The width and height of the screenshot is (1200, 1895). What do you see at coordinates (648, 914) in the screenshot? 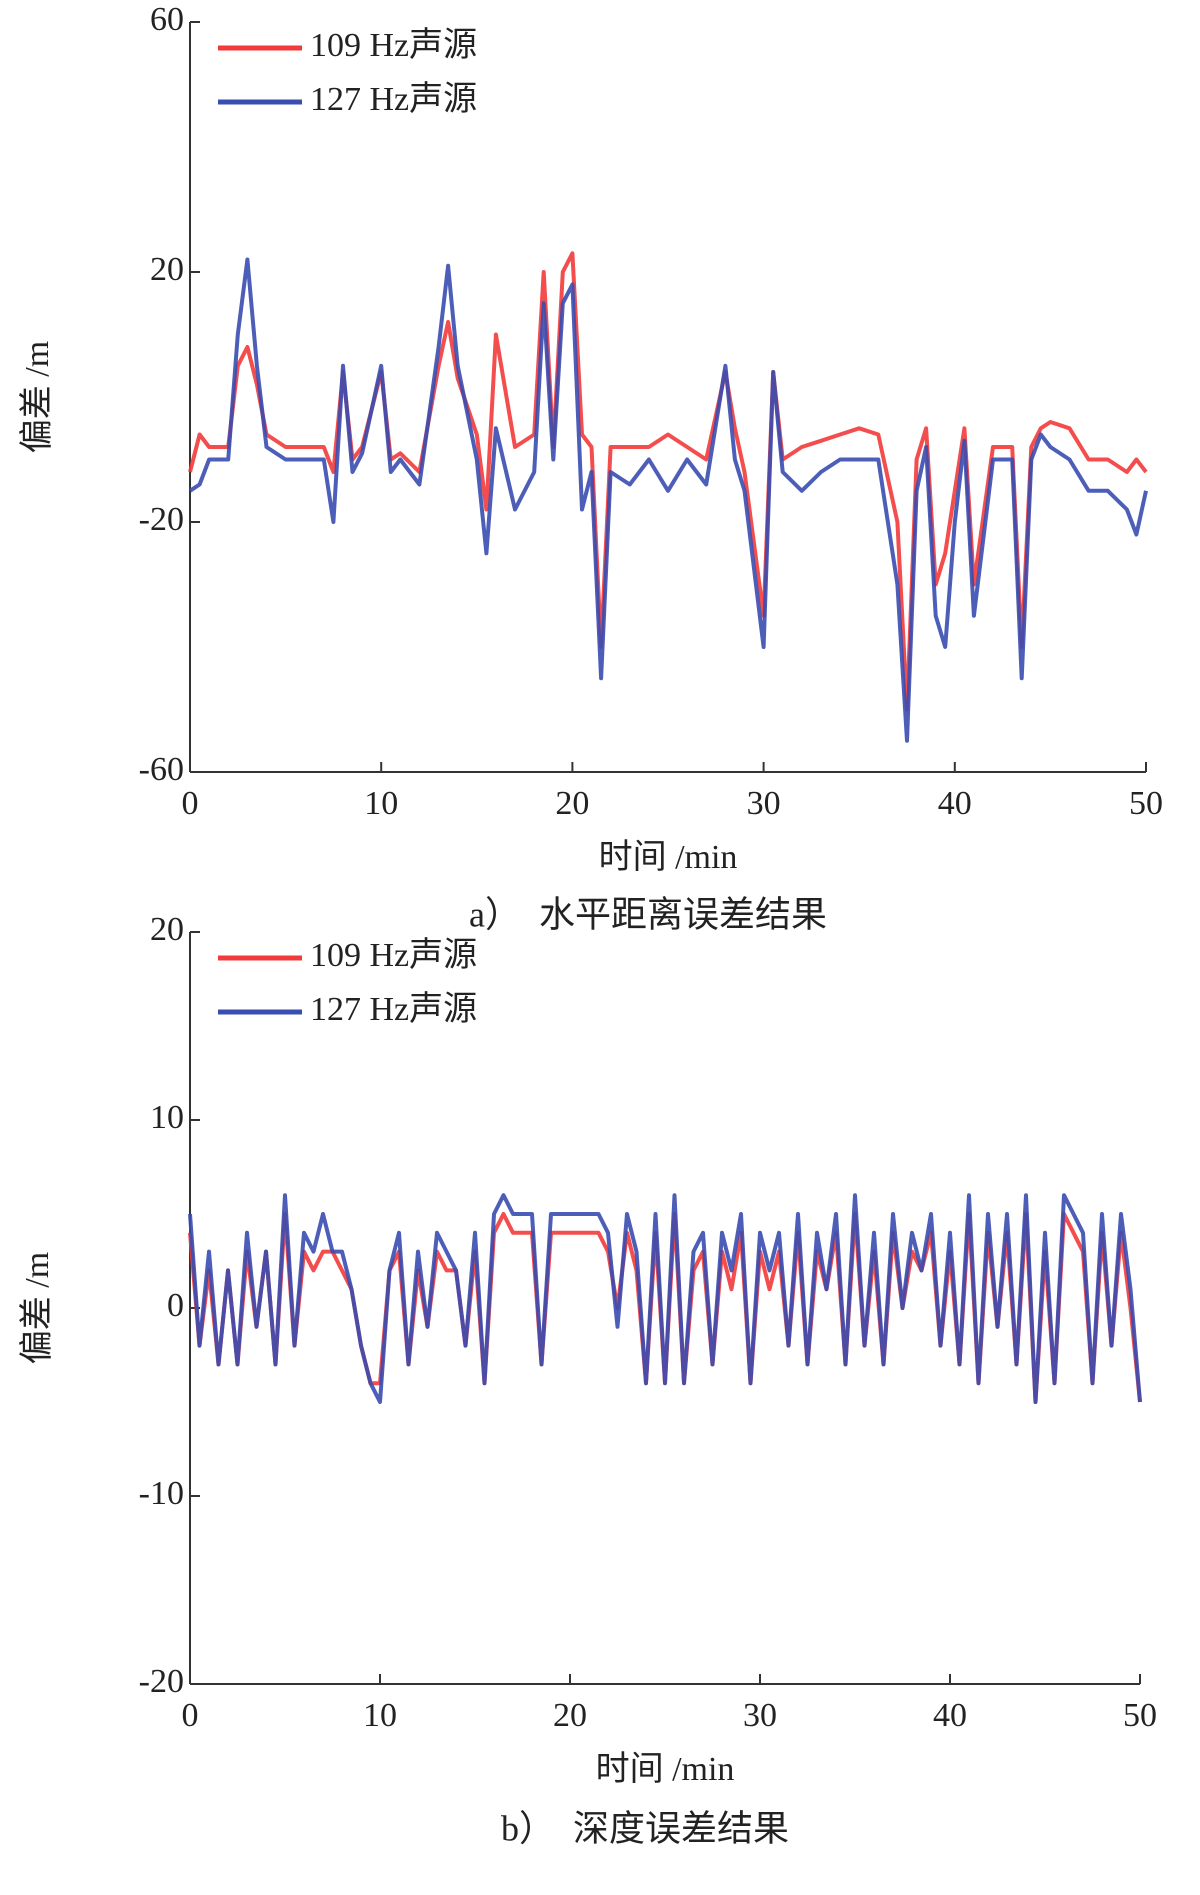
I see `caption: a） 水平距离误差结果` at bounding box center [648, 914].